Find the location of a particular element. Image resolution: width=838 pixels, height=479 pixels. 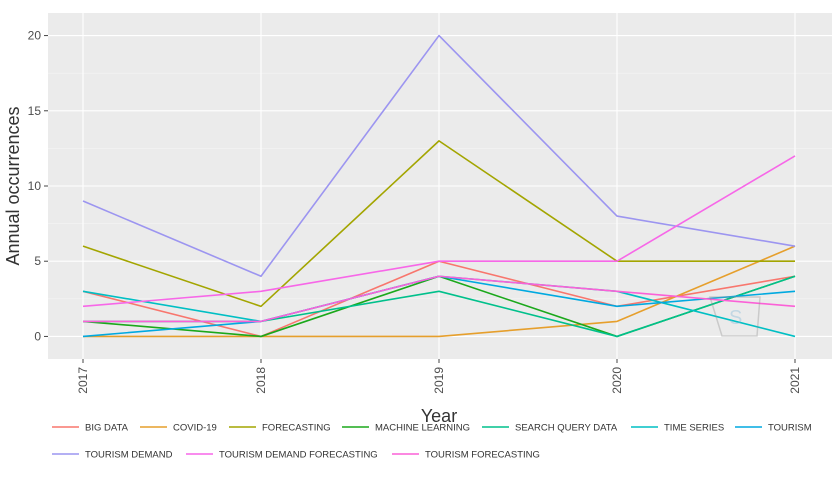

x-tick-label: 2021 is located at coordinates (795, 380).